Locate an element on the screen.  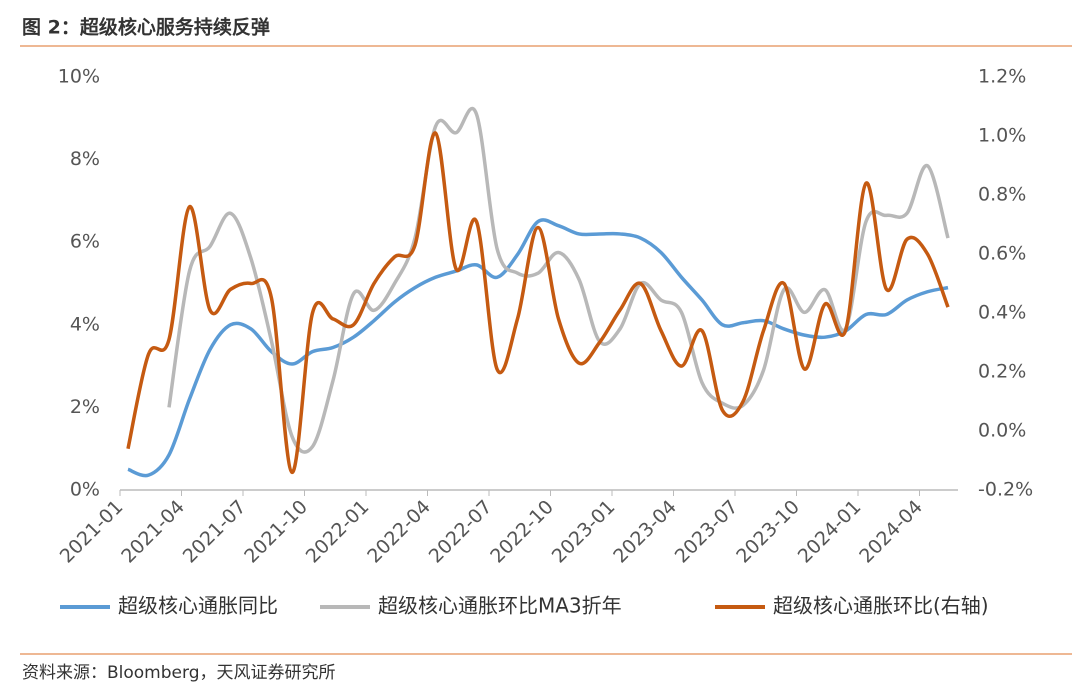
y-tick-label: 6% is located at coordinates (85, 242).